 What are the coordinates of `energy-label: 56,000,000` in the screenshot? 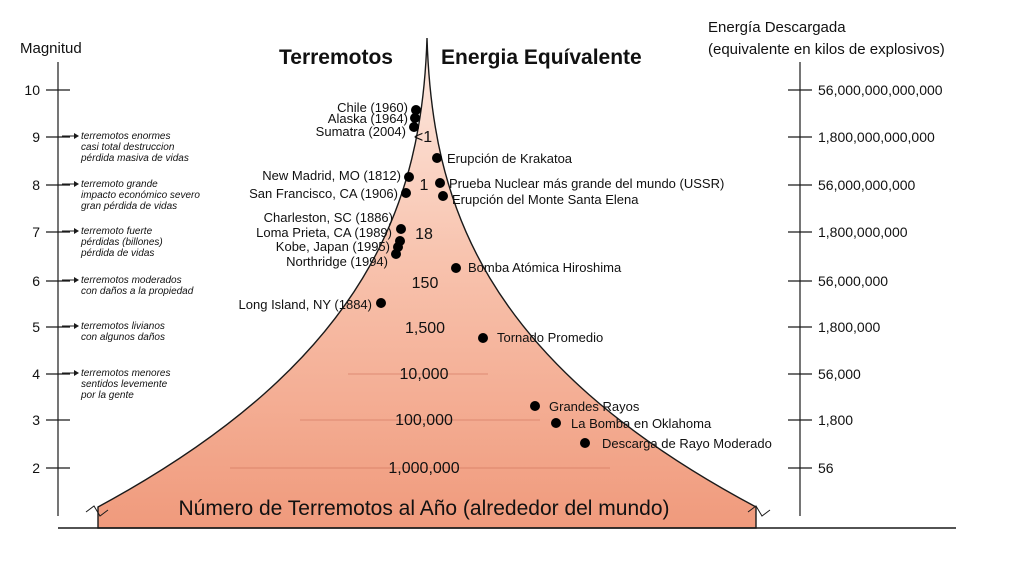 It's located at (853, 281).